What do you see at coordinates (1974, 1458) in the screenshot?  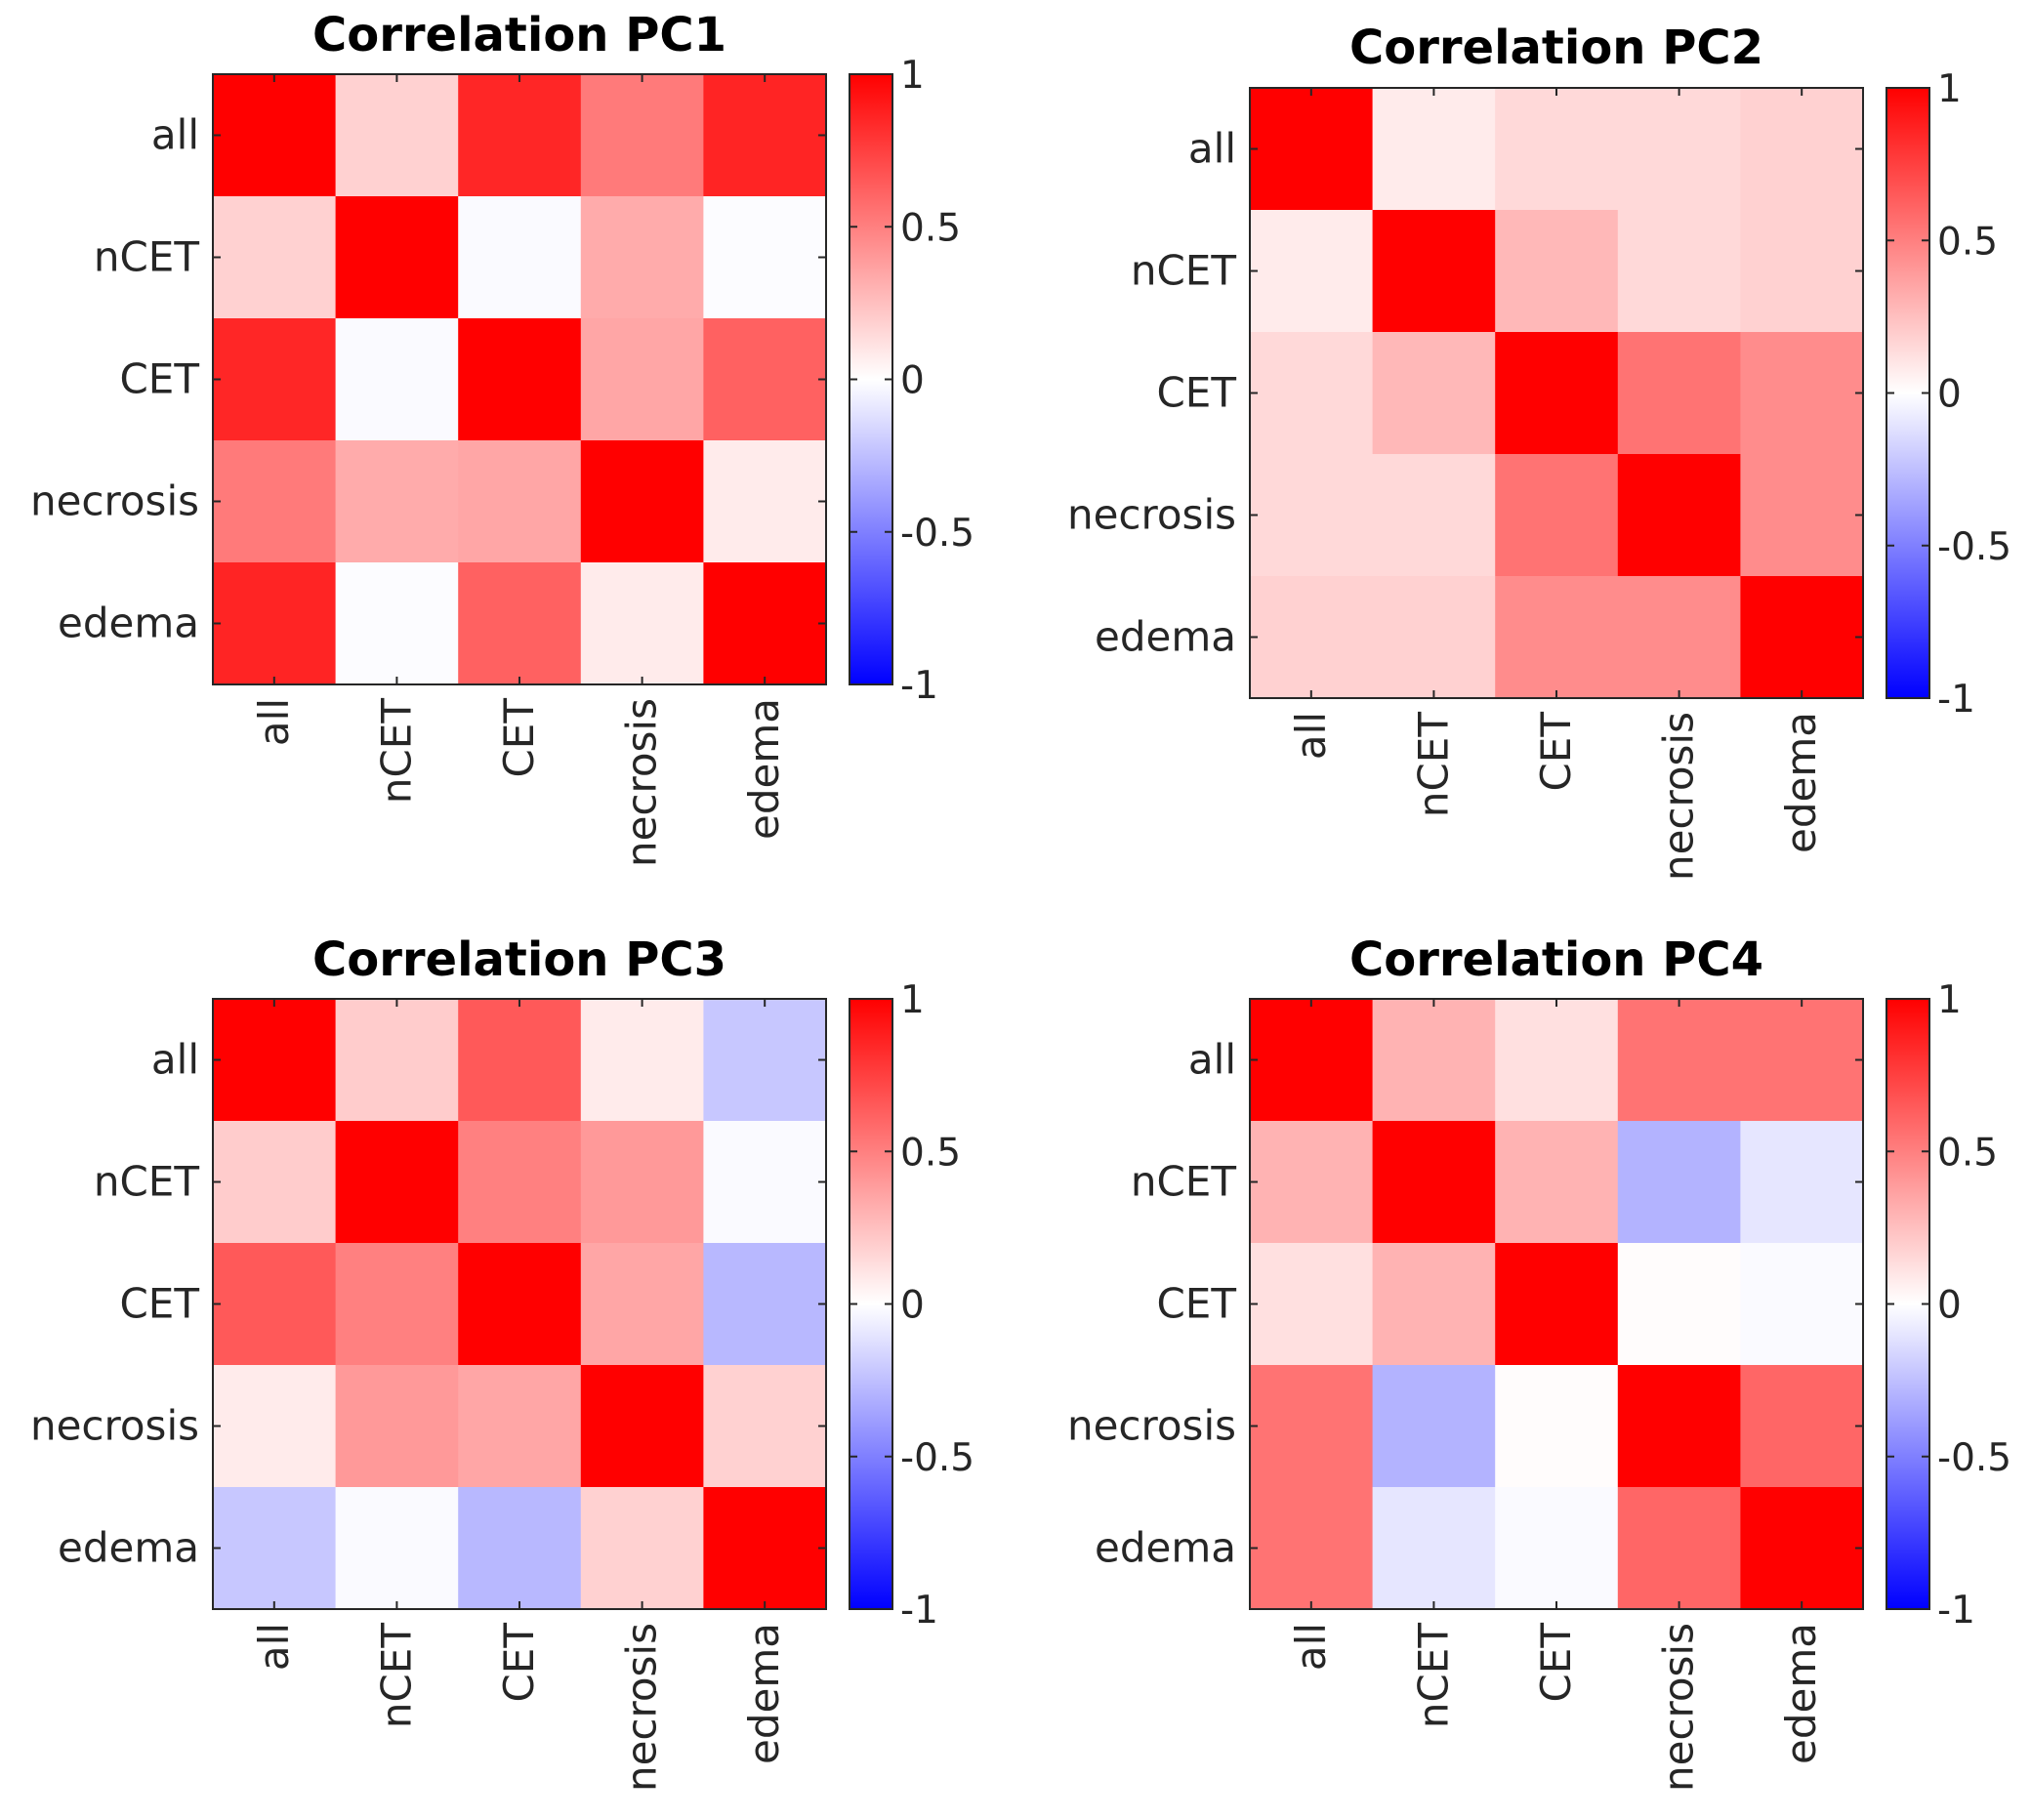 I see `colorbar-tick-label: -0.5` at bounding box center [1974, 1458].